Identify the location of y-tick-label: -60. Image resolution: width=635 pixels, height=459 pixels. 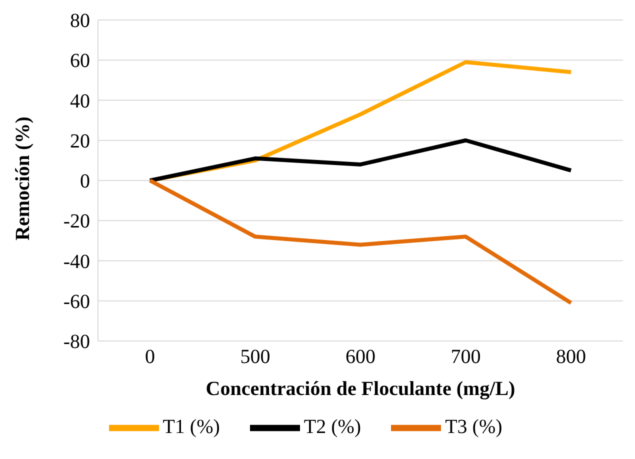
(76, 301).